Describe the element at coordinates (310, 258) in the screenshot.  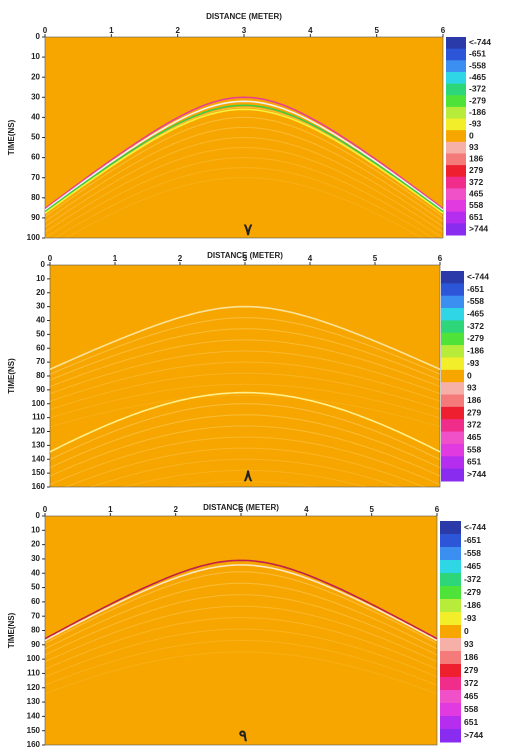
I see `x-tick-label: 4` at that location.